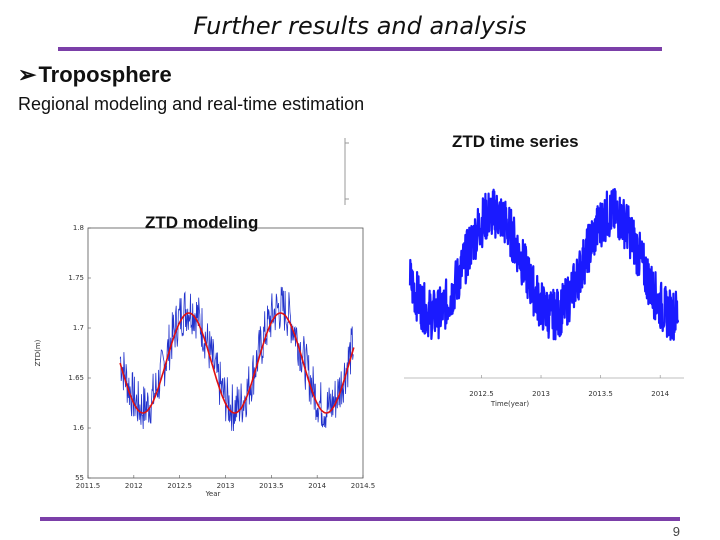 The height and width of the screenshot is (540, 720). Describe the element at coordinates (481, 394) in the screenshot. I see `right-x-tick-label: 2012.5` at that location.